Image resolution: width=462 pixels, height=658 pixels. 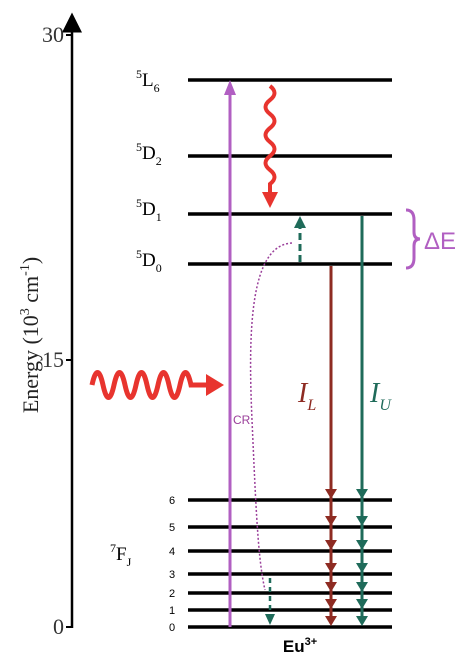 I want to click on ion-label: Eu3+, so click(x=300, y=646).